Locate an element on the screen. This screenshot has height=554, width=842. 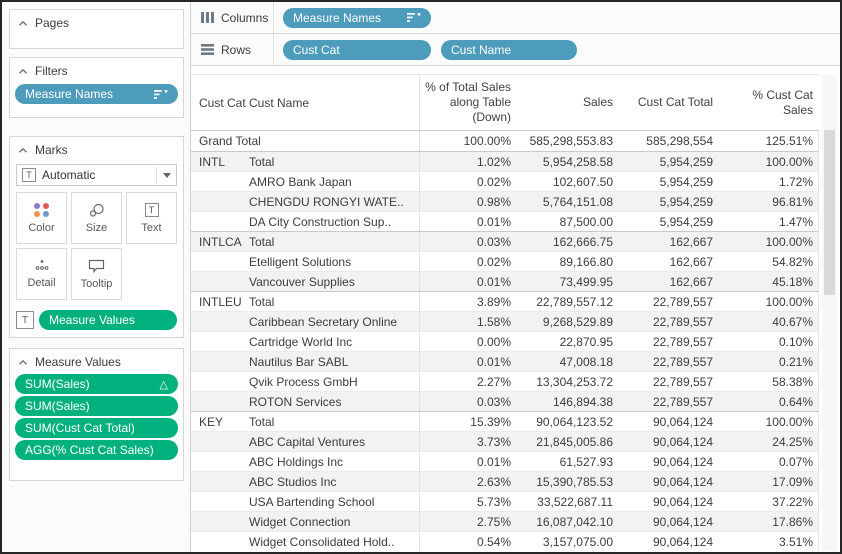
cell-pct_cat: 100.00% is located at coordinates (789, 301).